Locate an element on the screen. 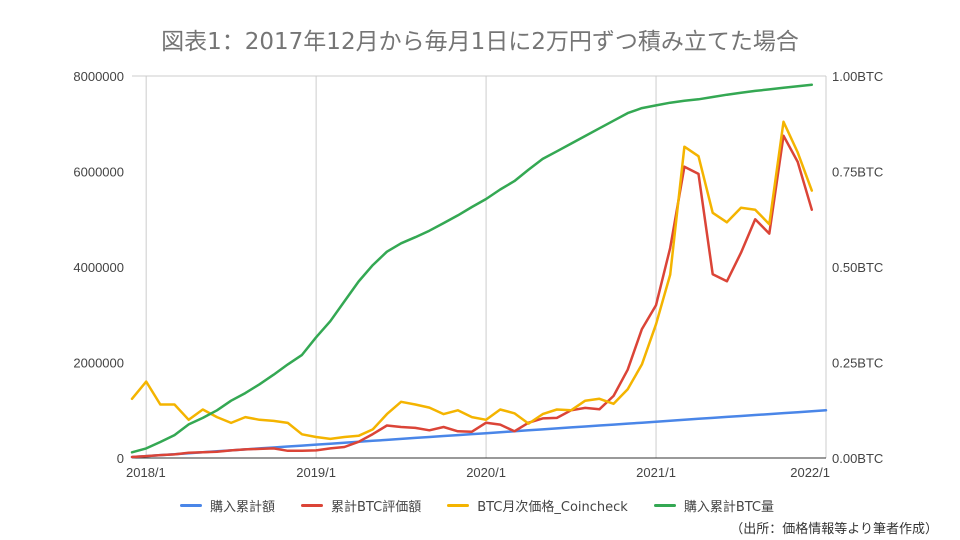 This screenshot has width=960, height=540. legend-label: 累計BTC評価額 is located at coordinates (376, 507).